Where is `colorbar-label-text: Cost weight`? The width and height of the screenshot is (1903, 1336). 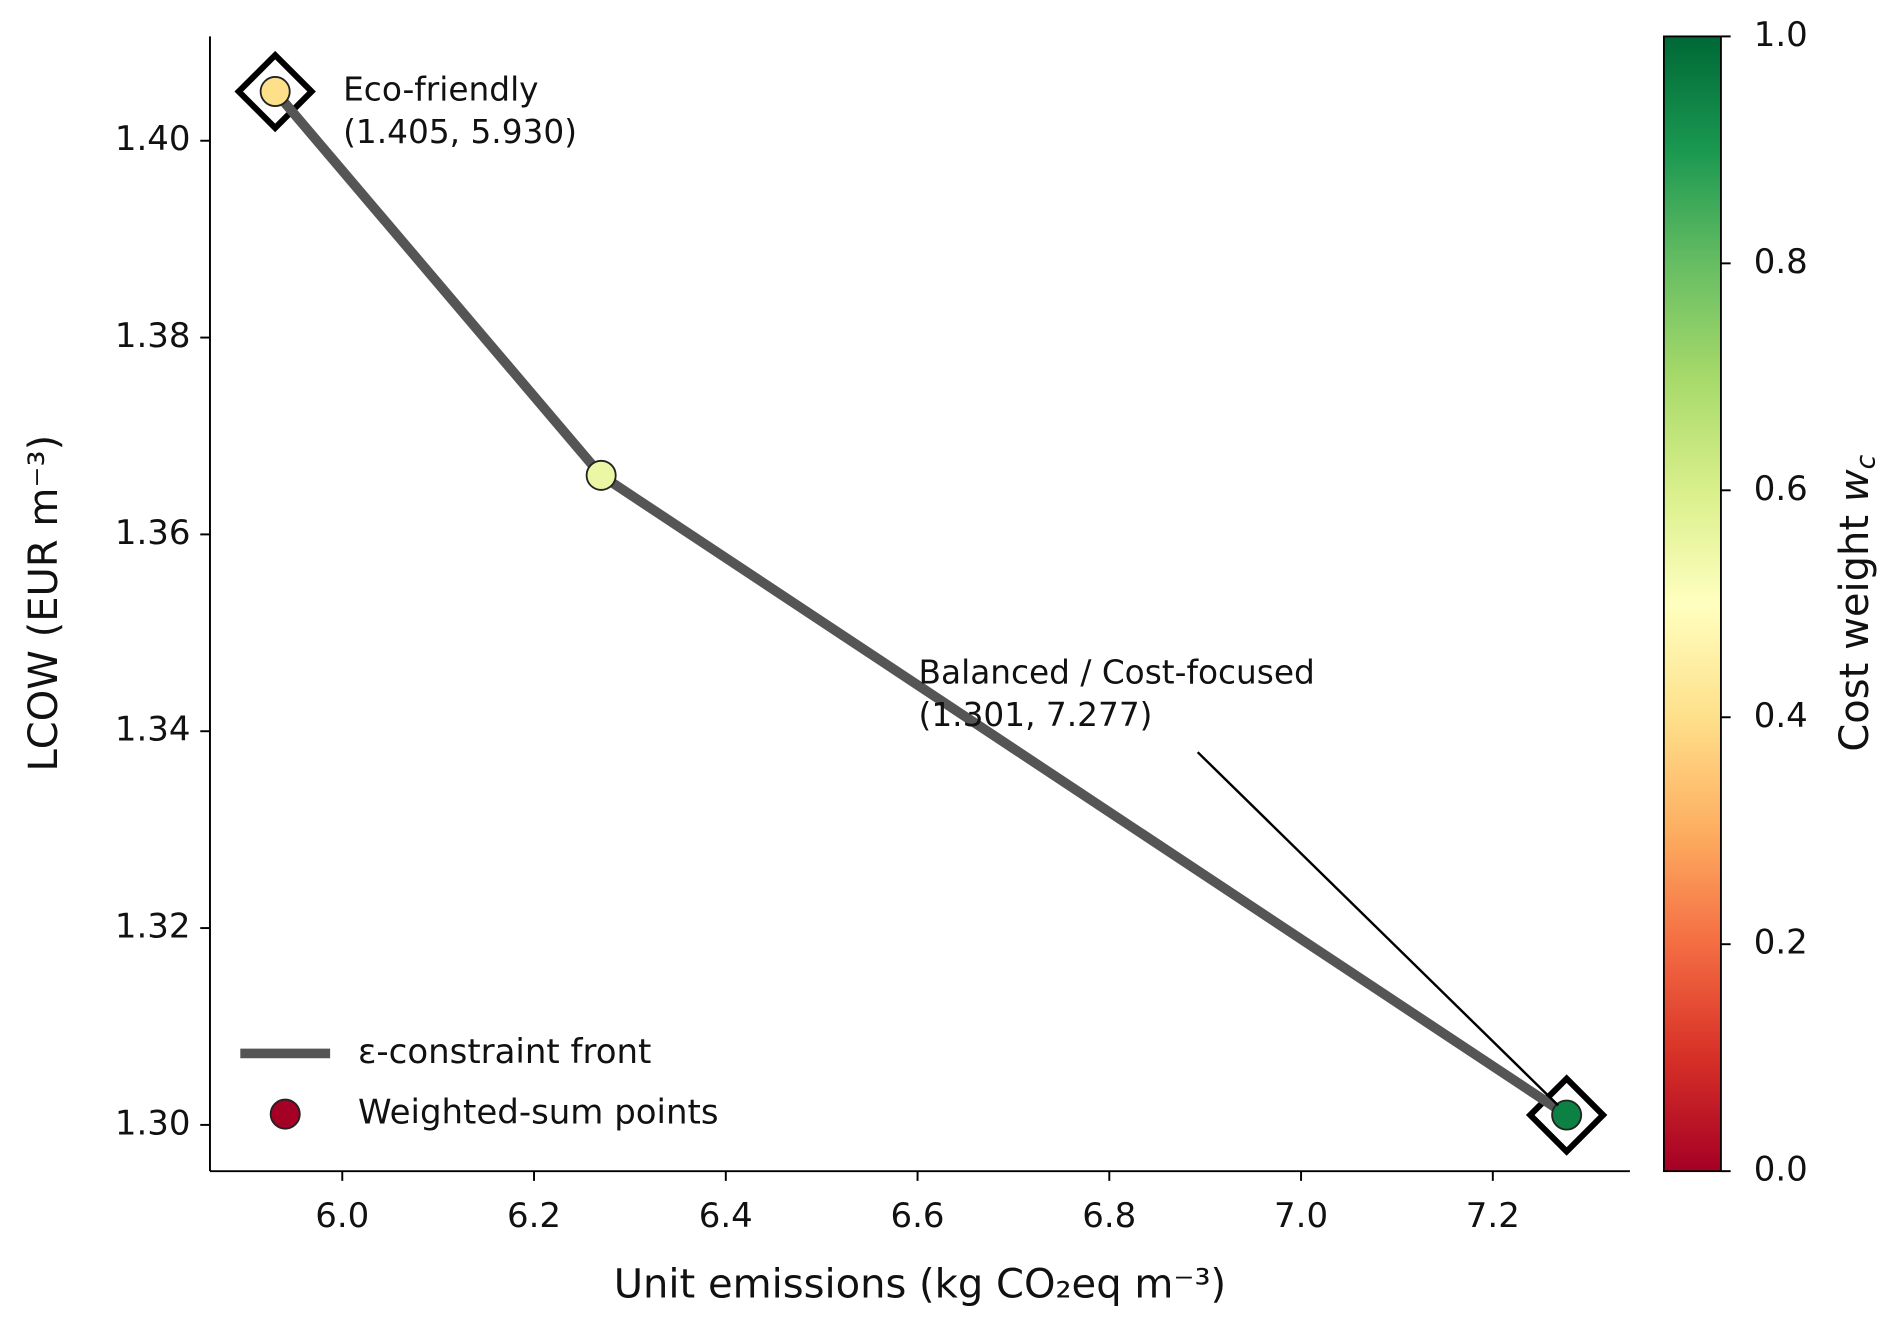
colorbar-label-text: Cost weight is located at coordinates (1855, 627).